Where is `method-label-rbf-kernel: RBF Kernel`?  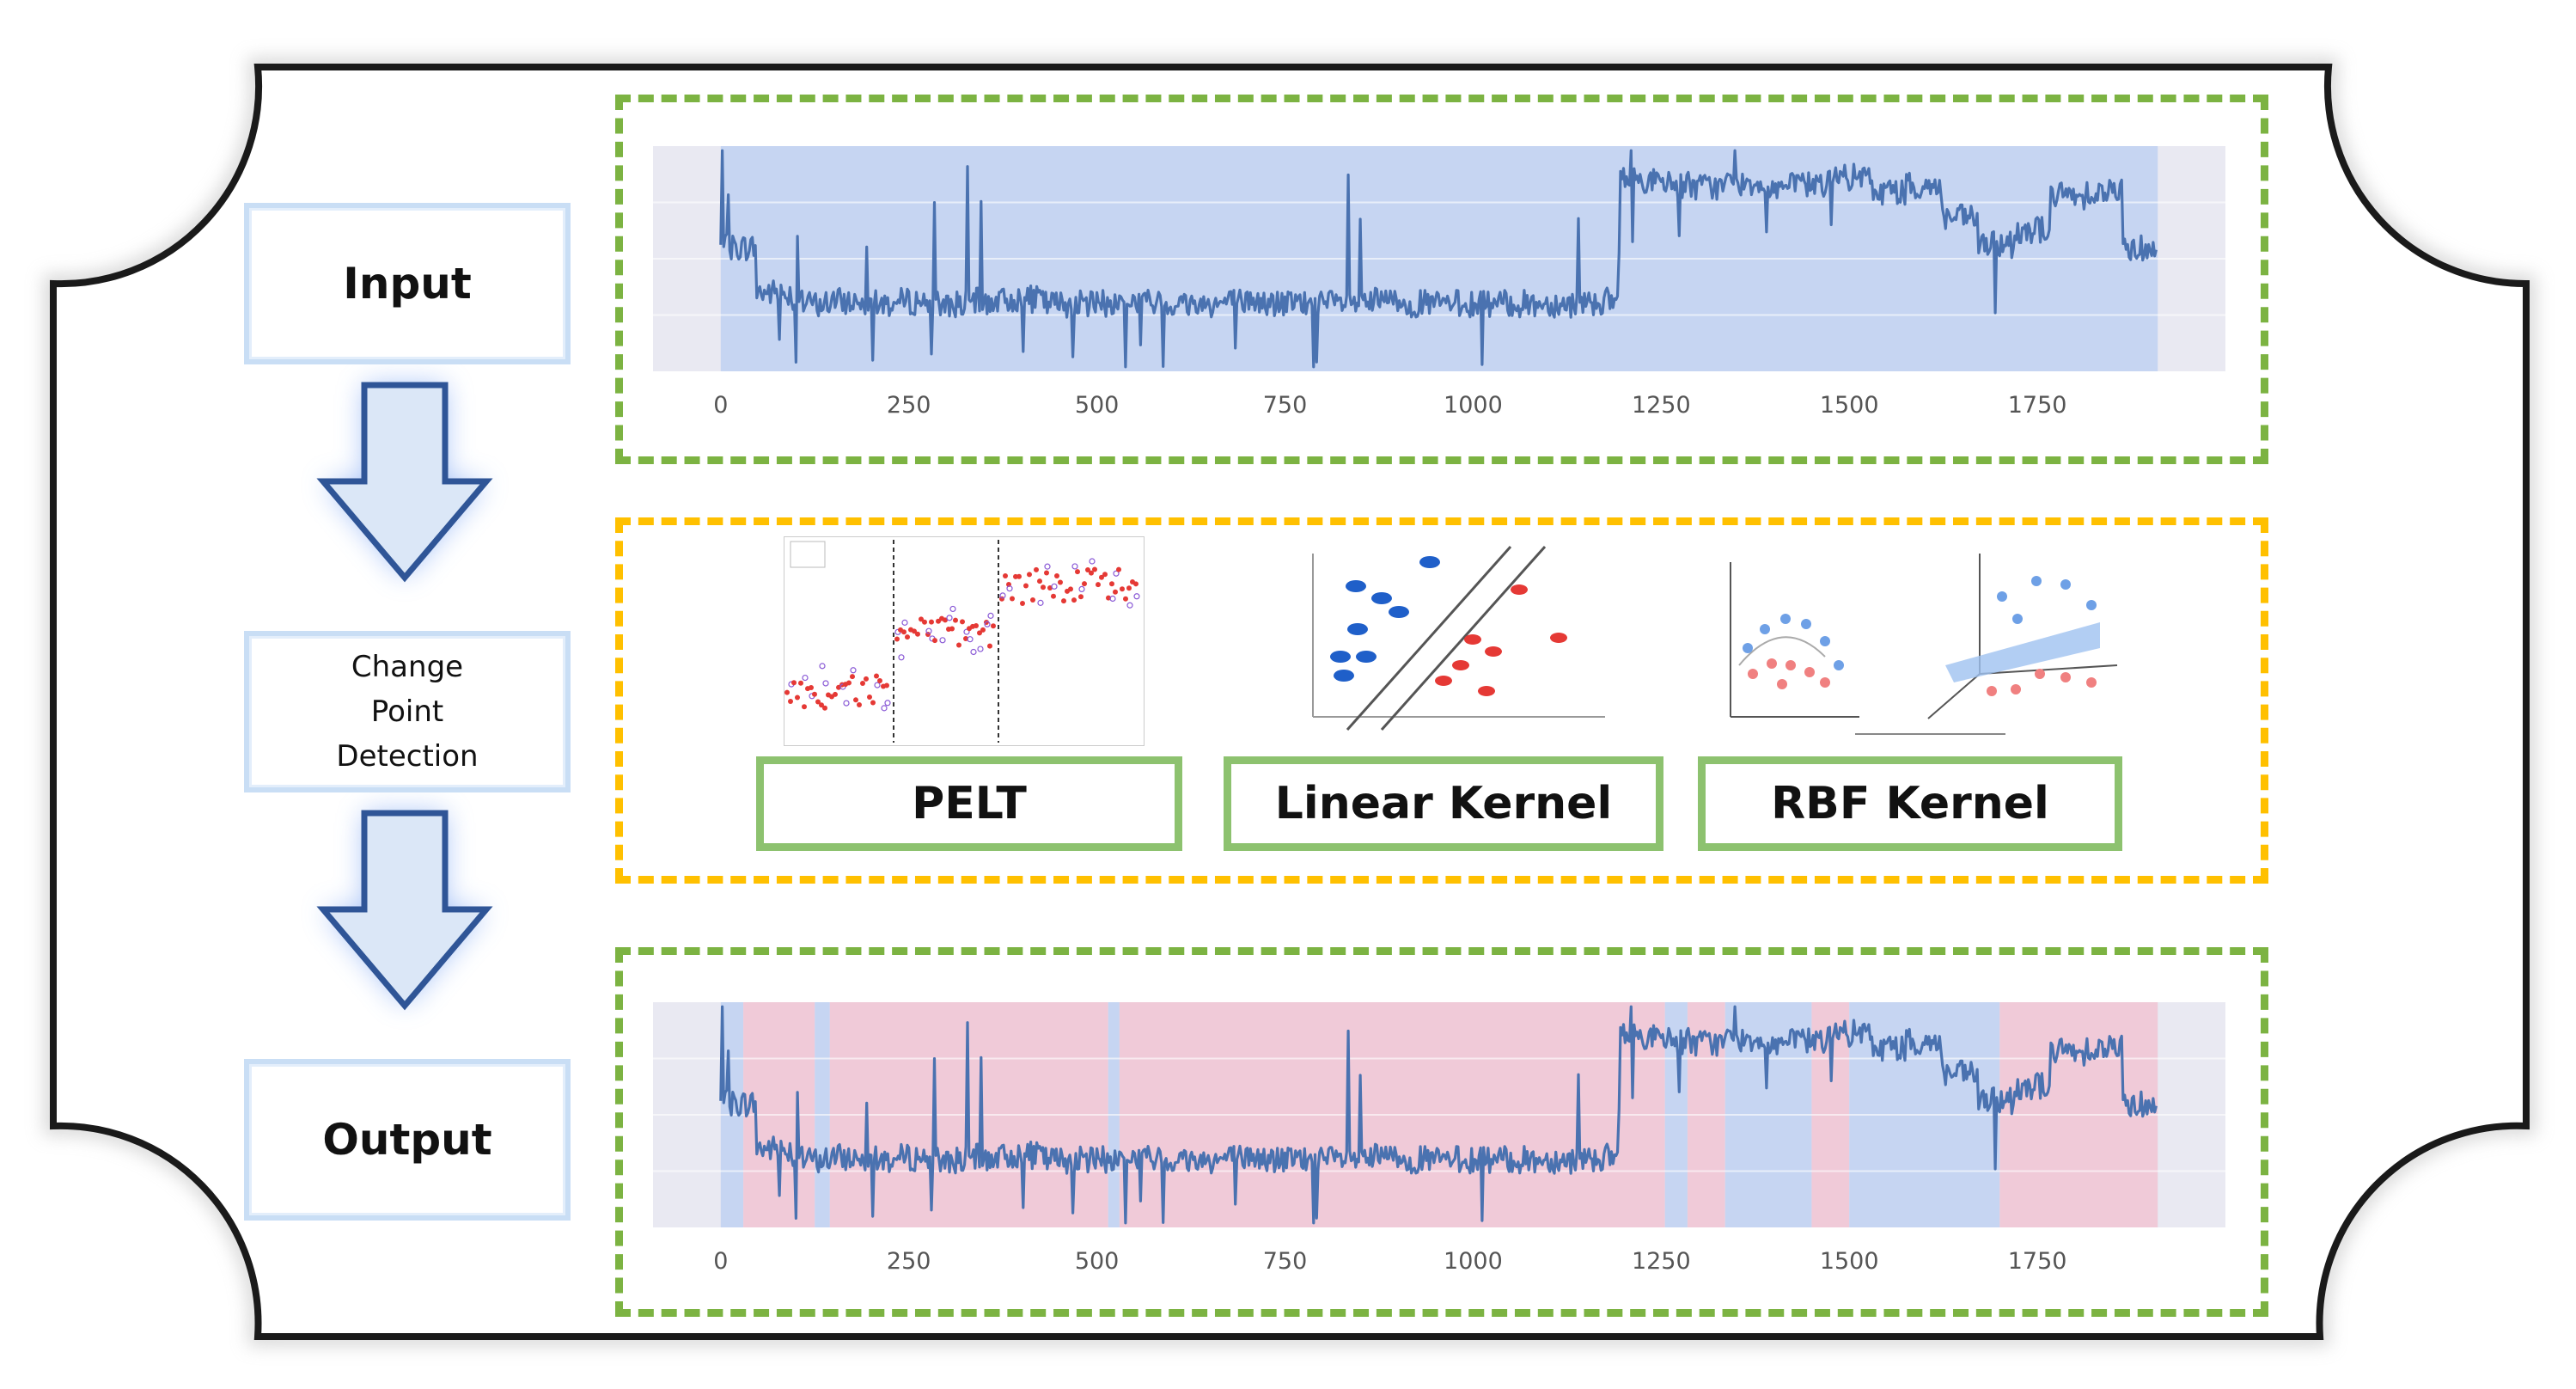
method-label-rbf-kernel: RBF Kernel is located at coordinates (1910, 804).